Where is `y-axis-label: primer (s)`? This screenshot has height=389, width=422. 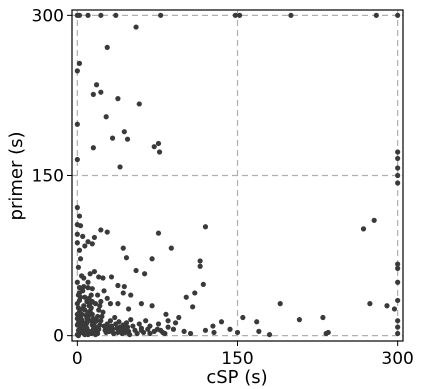 y-axis-label: primer (s) is located at coordinates (16, 176).